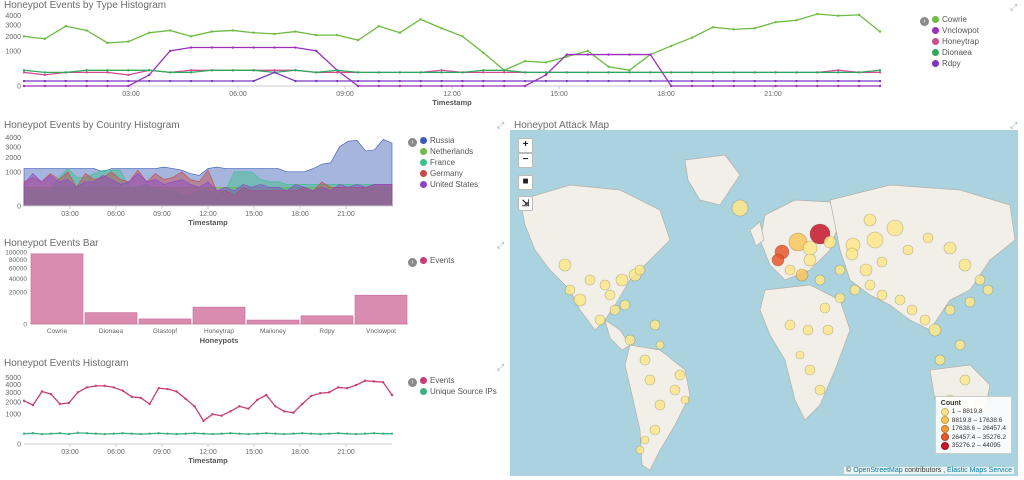 The image size is (1024, 480). I want to click on map-legend-label: 35276.2 – 44095, so click(976, 446).